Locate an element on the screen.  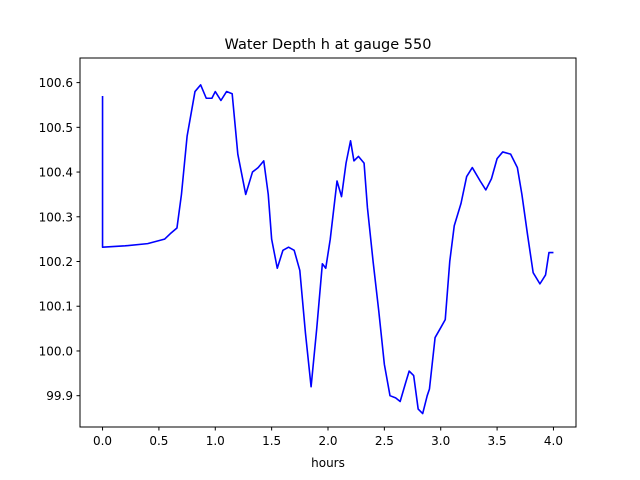
y-tick-label: 99.9 is located at coordinates (59, 396).